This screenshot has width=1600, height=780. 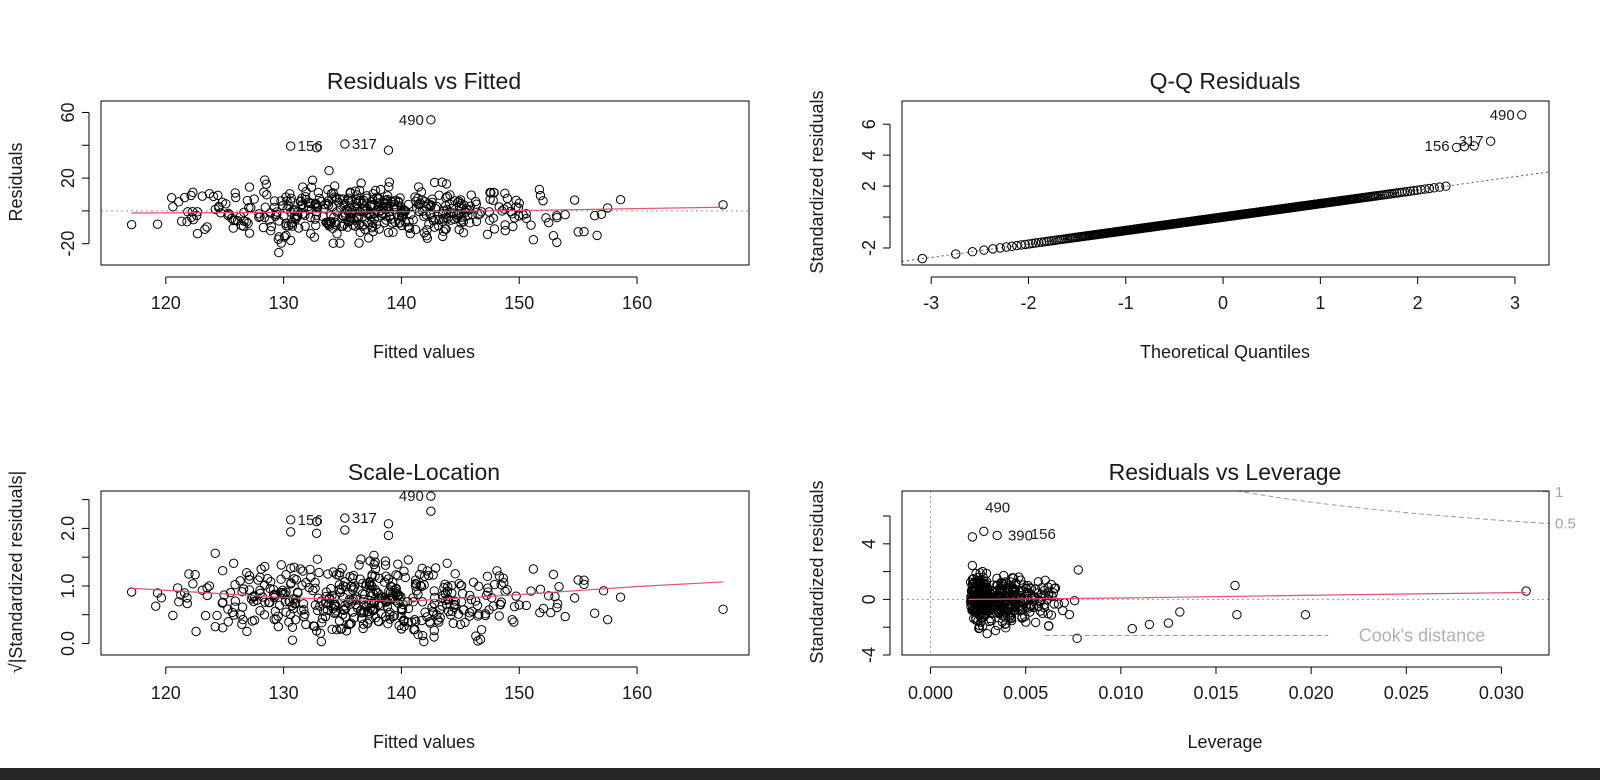 What do you see at coordinates (424, 742) in the screenshot?
I see `x-axis-label: Fitted values` at bounding box center [424, 742].